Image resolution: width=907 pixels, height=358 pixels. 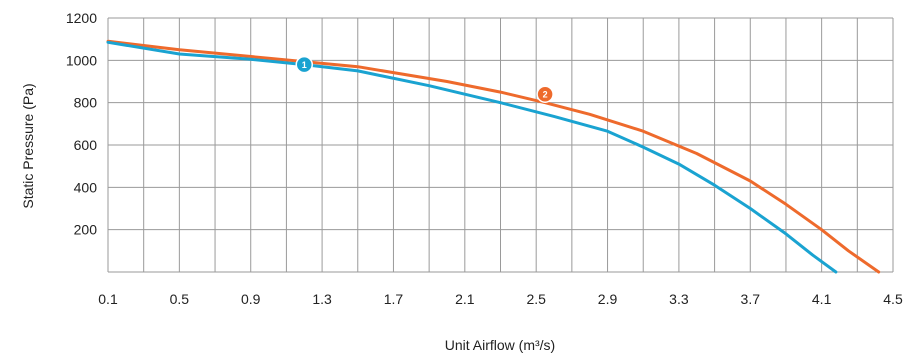 What do you see at coordinates (424, 79) in the screenshot?
I see `series-markers: 12` at bounding box center [424, 79].